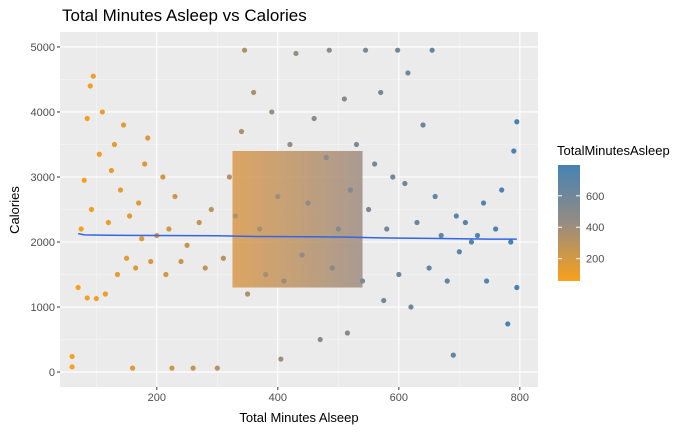  What do you see at coordinates (184, 15) in the screenshot?
I see `chart-title: Total Minutes Asleep vs Calories` at bounding box center [184, 15].